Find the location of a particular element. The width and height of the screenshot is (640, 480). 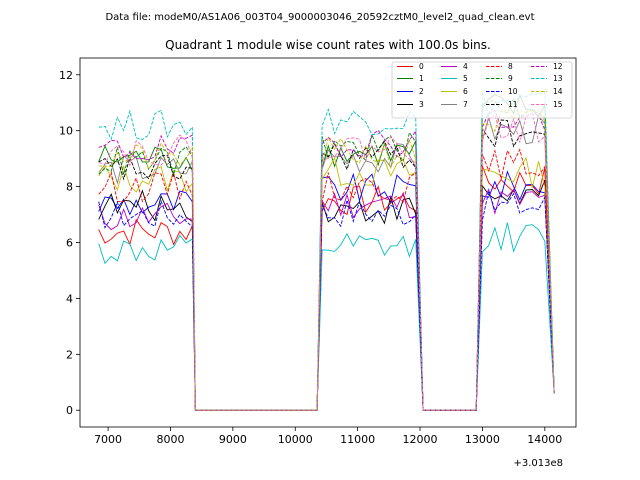

legend-label-0: 0 is located at coordinates (421, 66).